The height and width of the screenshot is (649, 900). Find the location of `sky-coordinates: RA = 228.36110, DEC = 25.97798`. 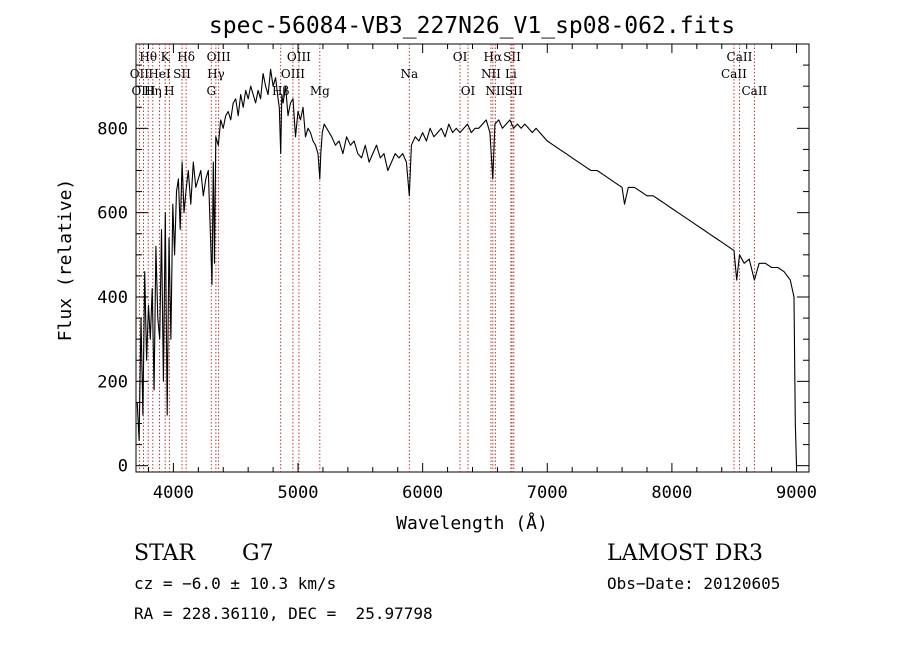

sky-coordinates: RA = 228.36110, DEC = 25.97798 is located at coordinates (283, 613).